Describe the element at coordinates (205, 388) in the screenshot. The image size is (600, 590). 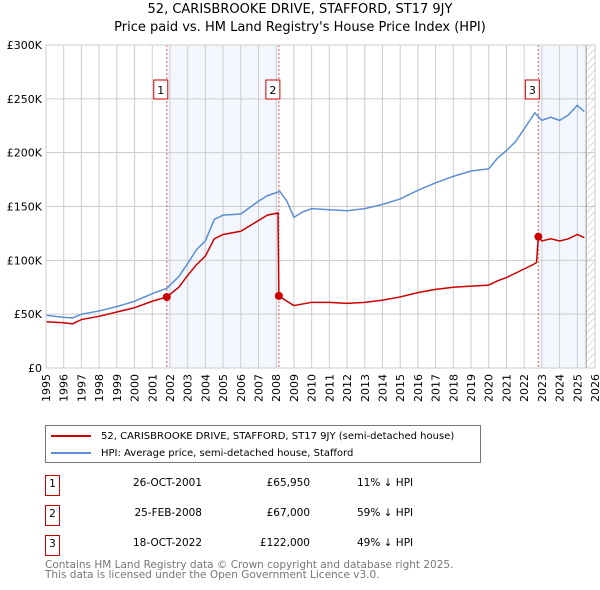
I see `x-tick-label: 2004` at that location.